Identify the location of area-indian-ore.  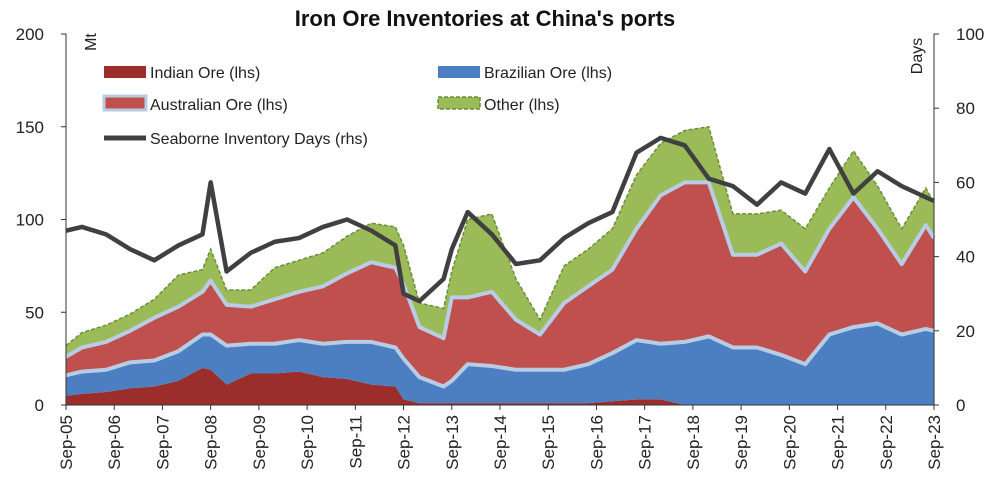
(500, 386).